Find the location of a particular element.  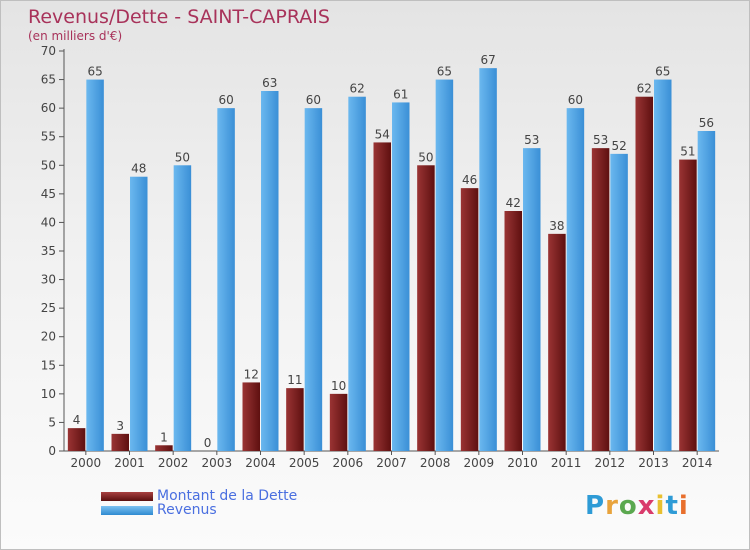

data-label-debt: 54 is located at coordinates (382, 134).